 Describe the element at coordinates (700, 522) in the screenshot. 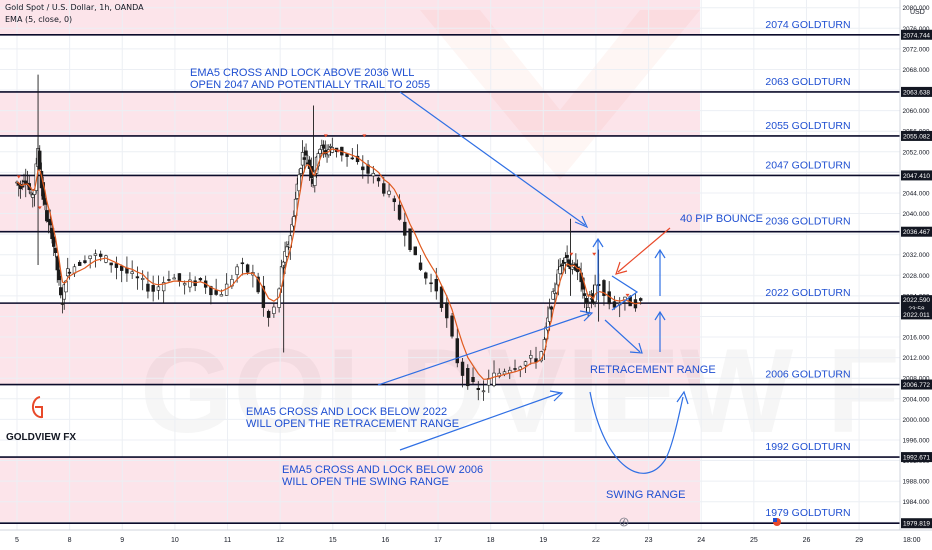

I see `time-axis-icons` at that location.